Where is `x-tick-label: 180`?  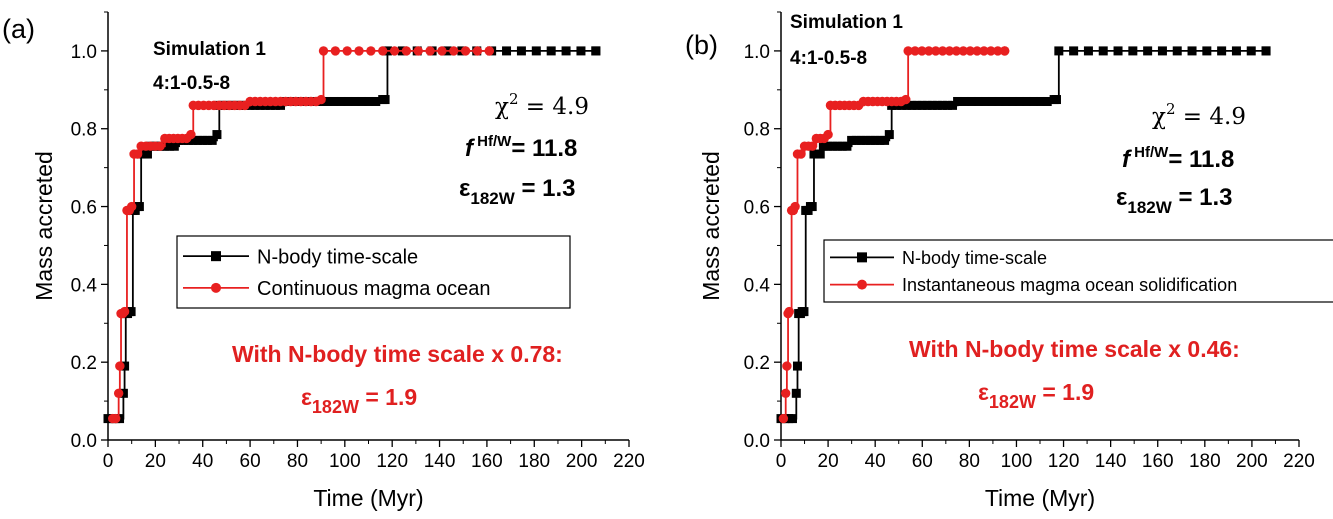
x-tick-label: 180 is located at coordinates (1205, 461).